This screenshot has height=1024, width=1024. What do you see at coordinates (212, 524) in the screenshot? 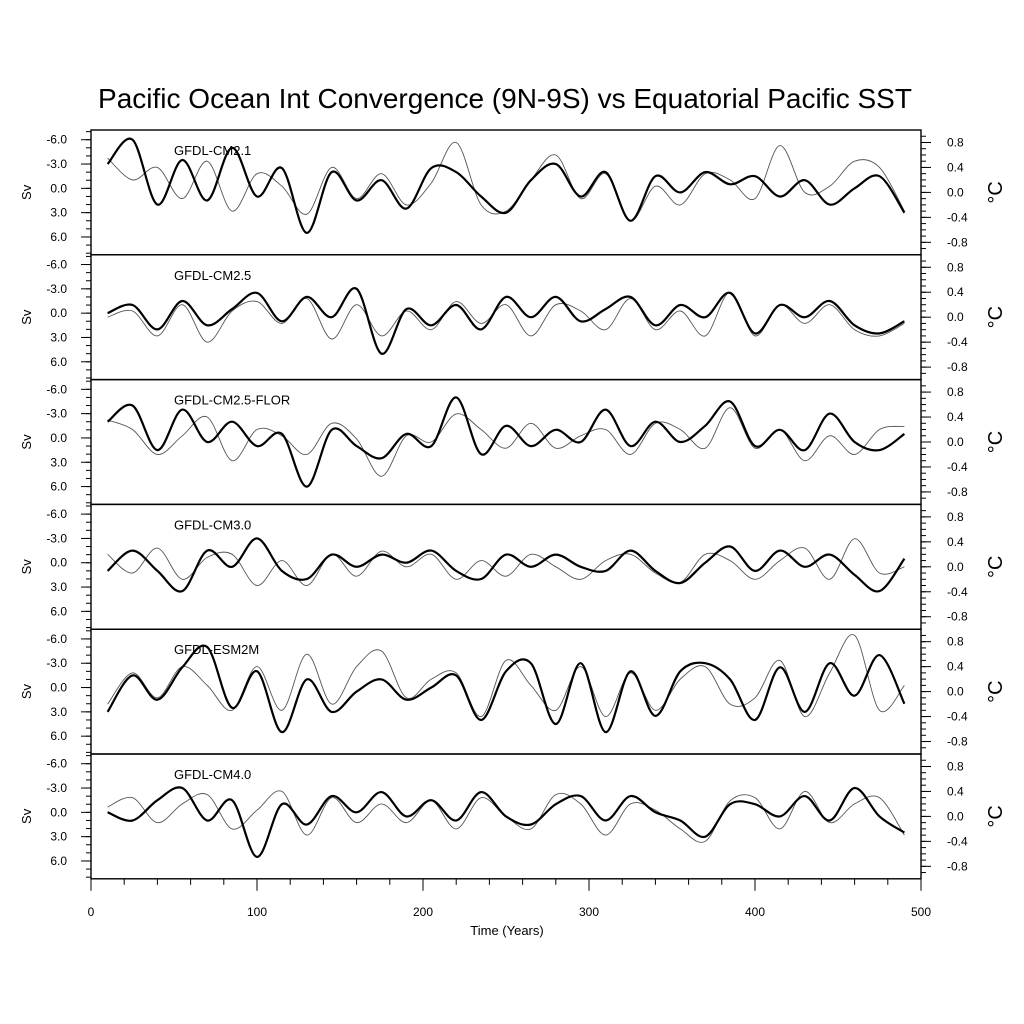
I see `panel-label: GFDL-CM3.0` at bounding box center [212, 524].